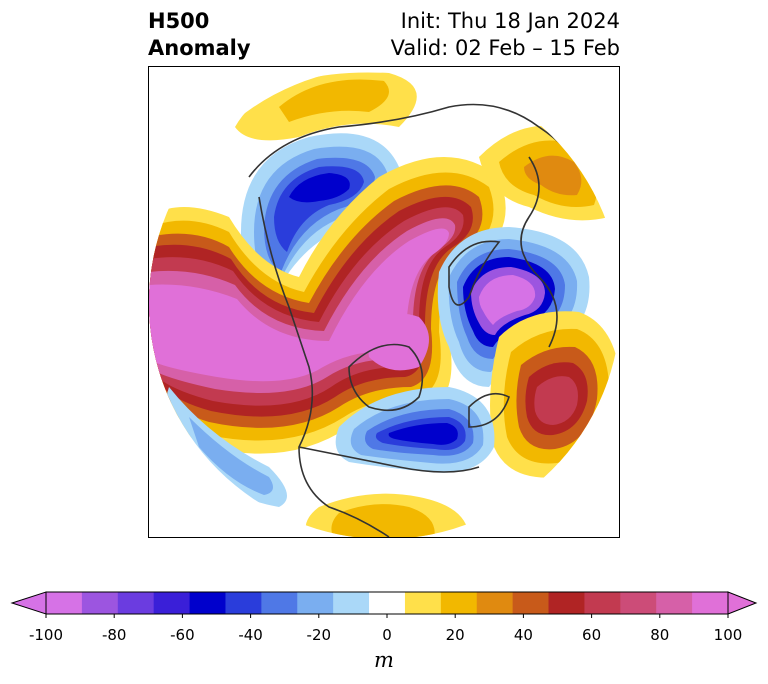  I want to click on valid-period: Valid: 02 Feb – 15 Feb, so click(505, 48).